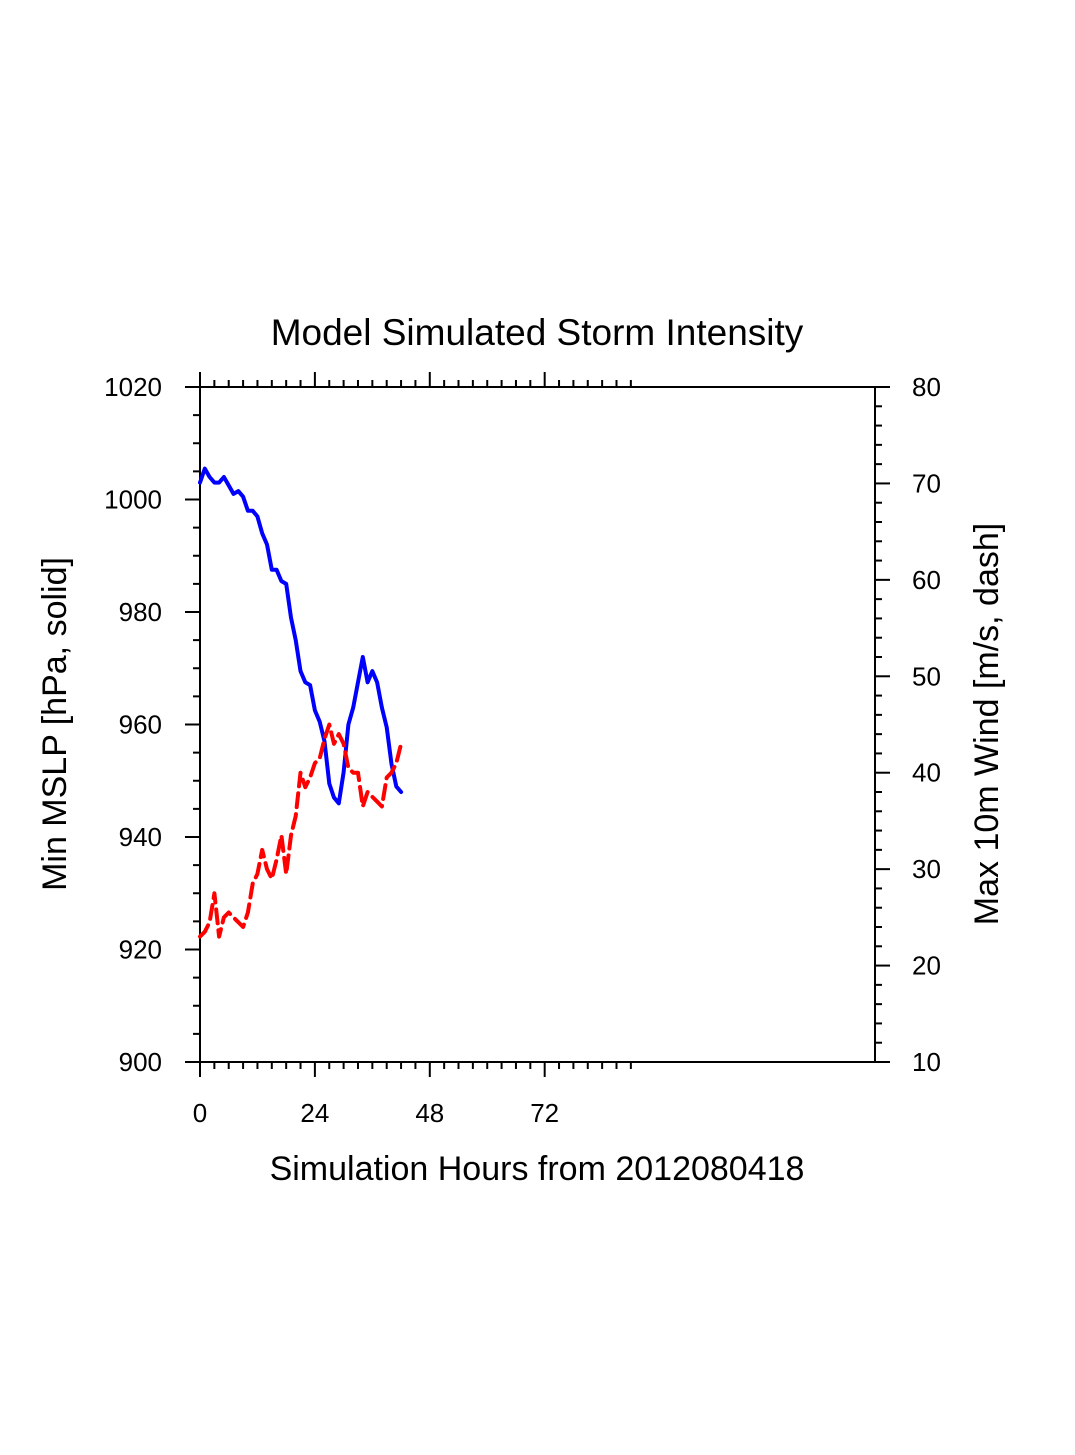  I want to click on y-right-tick-label: 80, so click(926, 387).